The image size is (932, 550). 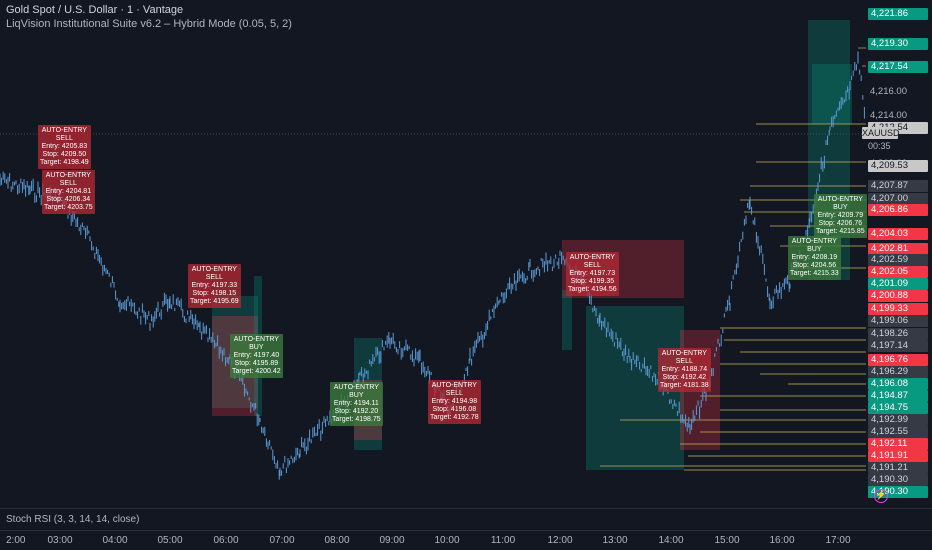 I want to click on time-tick-label: 09:00, so click(x=392, y=540).